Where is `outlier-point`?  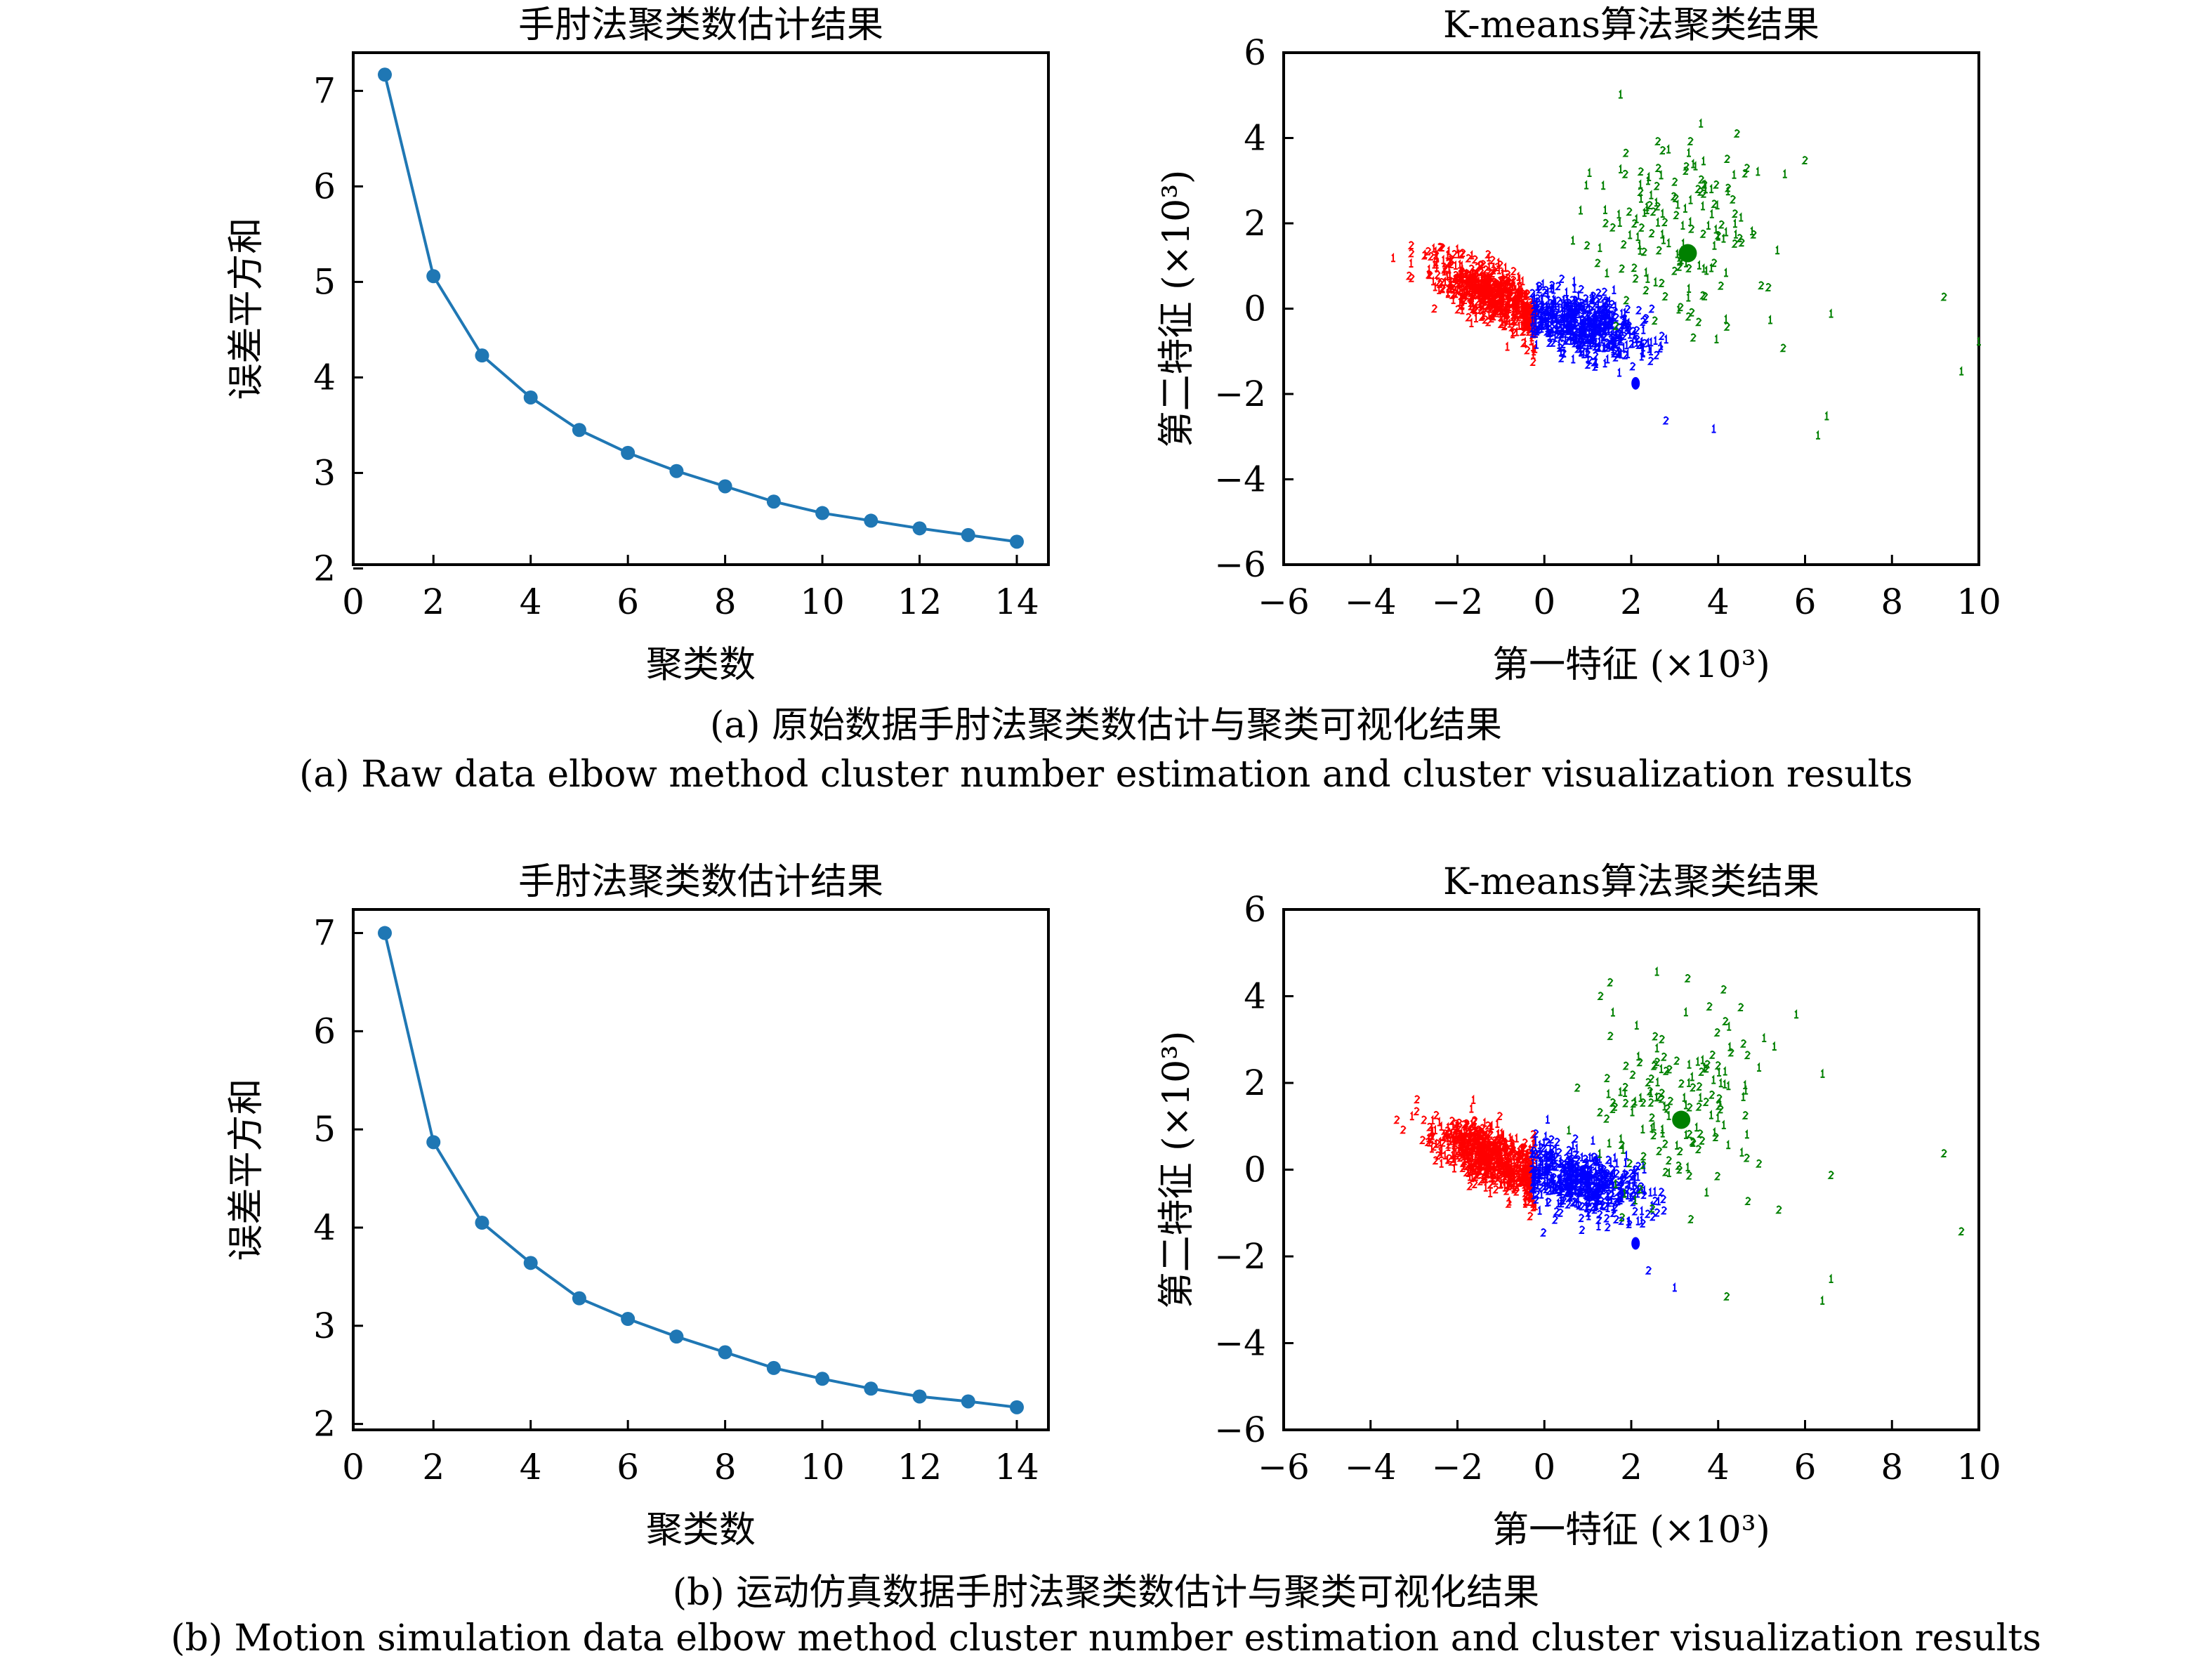
outlier-point is located at coordinates (1674, 1287).